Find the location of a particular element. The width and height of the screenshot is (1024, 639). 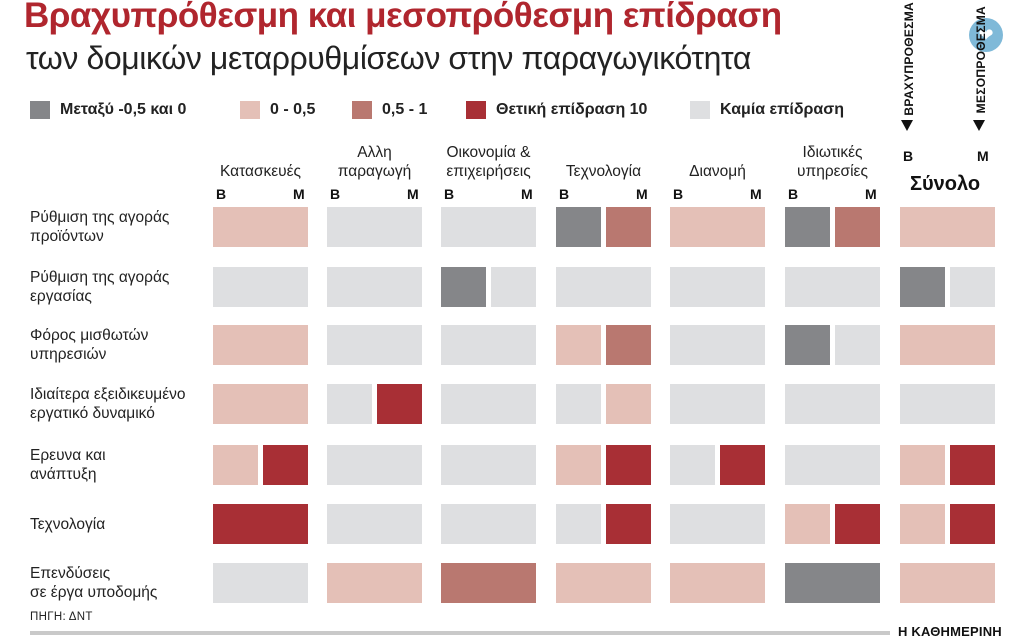

legend-item-none: Καμία επίδραση is located at coordinates (767, 110).